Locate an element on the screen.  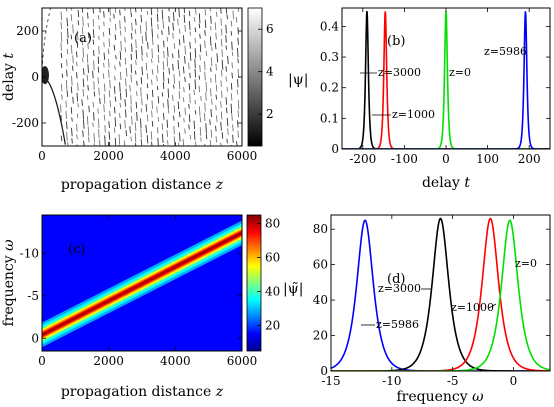
colorbar-tick-label: 2 is located at coordinates (270, 114).